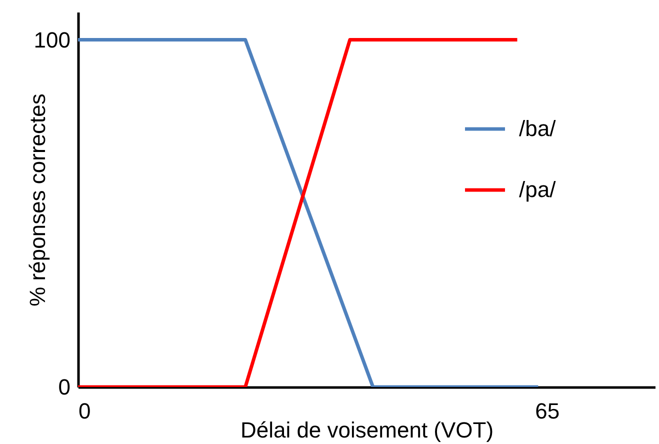 The image size is (659, 444). I want to click on legend-label: /pa/, so click(538, 189).